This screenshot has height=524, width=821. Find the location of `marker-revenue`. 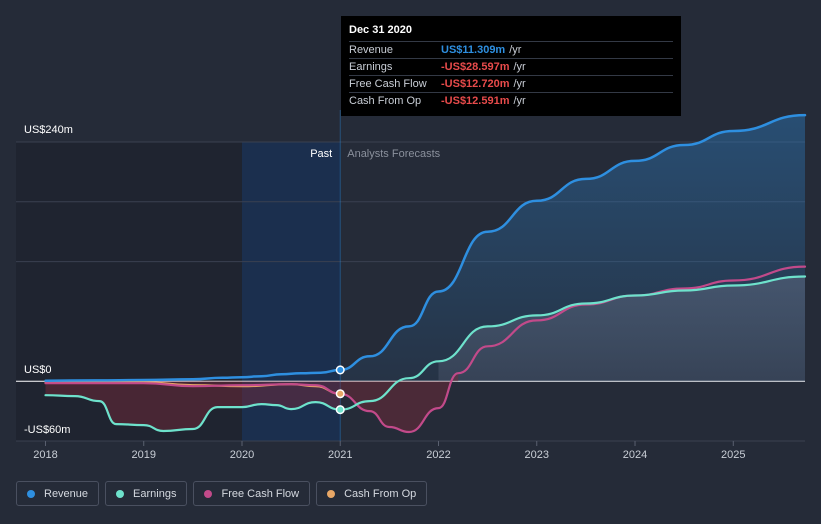

marker-revenue is located at coordinates (340, 370).